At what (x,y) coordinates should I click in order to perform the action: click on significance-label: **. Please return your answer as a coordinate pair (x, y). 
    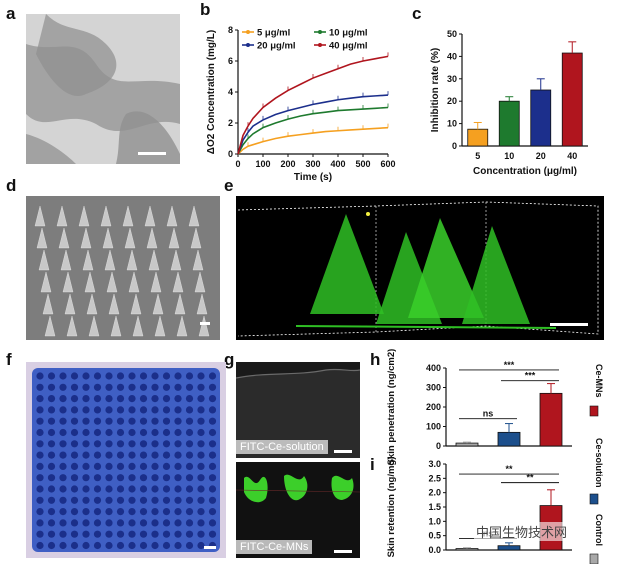
    Looking at the image, I should click on (509, 469).